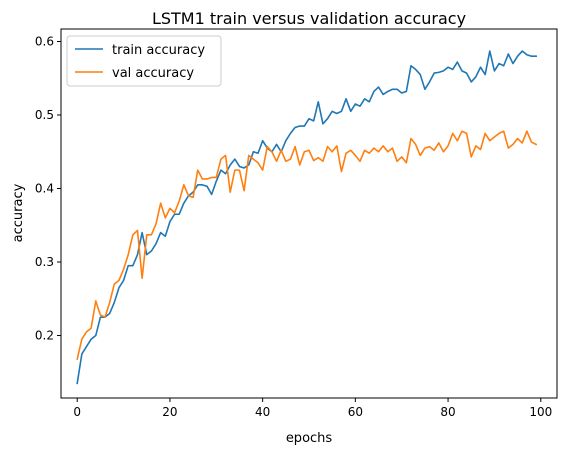 The image size is (567, 455). I want to click on x-tick-label: 0, so click(77, 412).